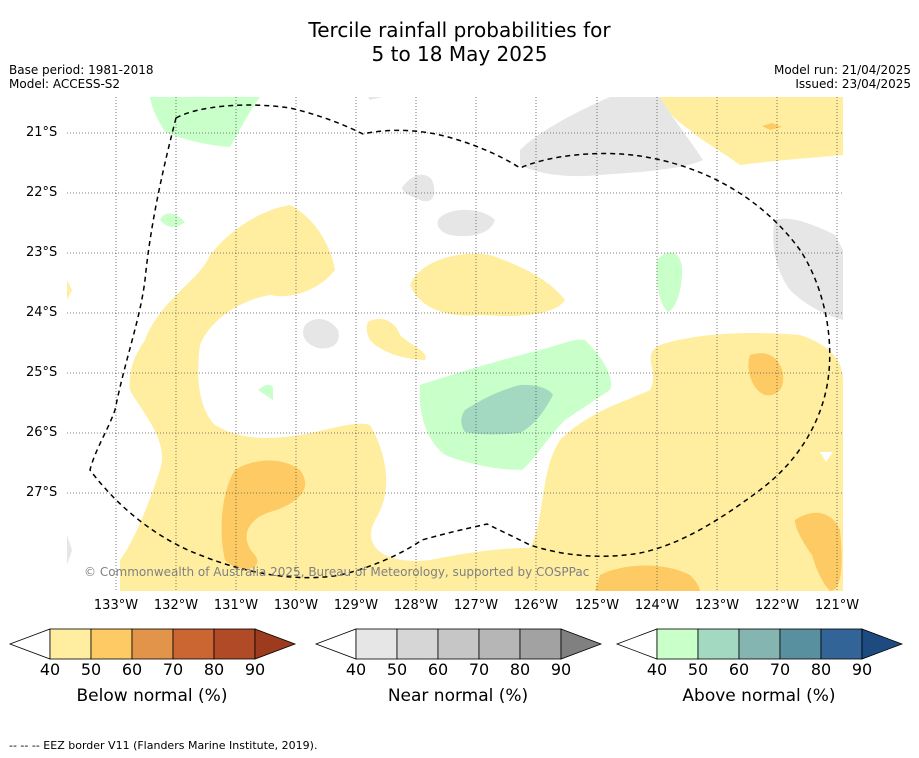 This screenshot has width=919, height=758. Describe the element at coordinates (669, 282) in the screenshot. I see `above-normal-region-east` at that location.